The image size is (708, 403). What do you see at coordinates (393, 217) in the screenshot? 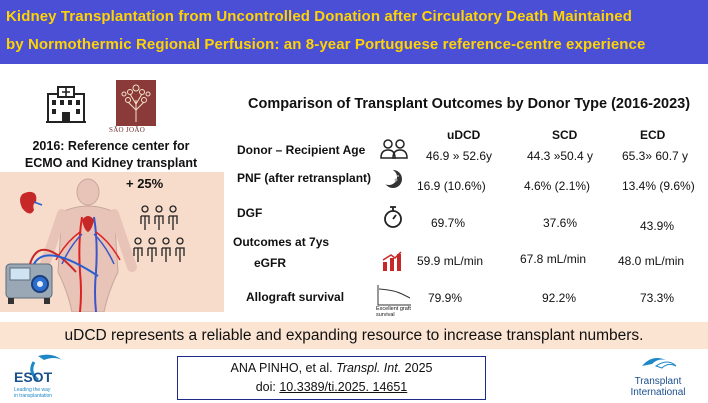
I see `stopwatch-icon` at bounding box center [393, 217].